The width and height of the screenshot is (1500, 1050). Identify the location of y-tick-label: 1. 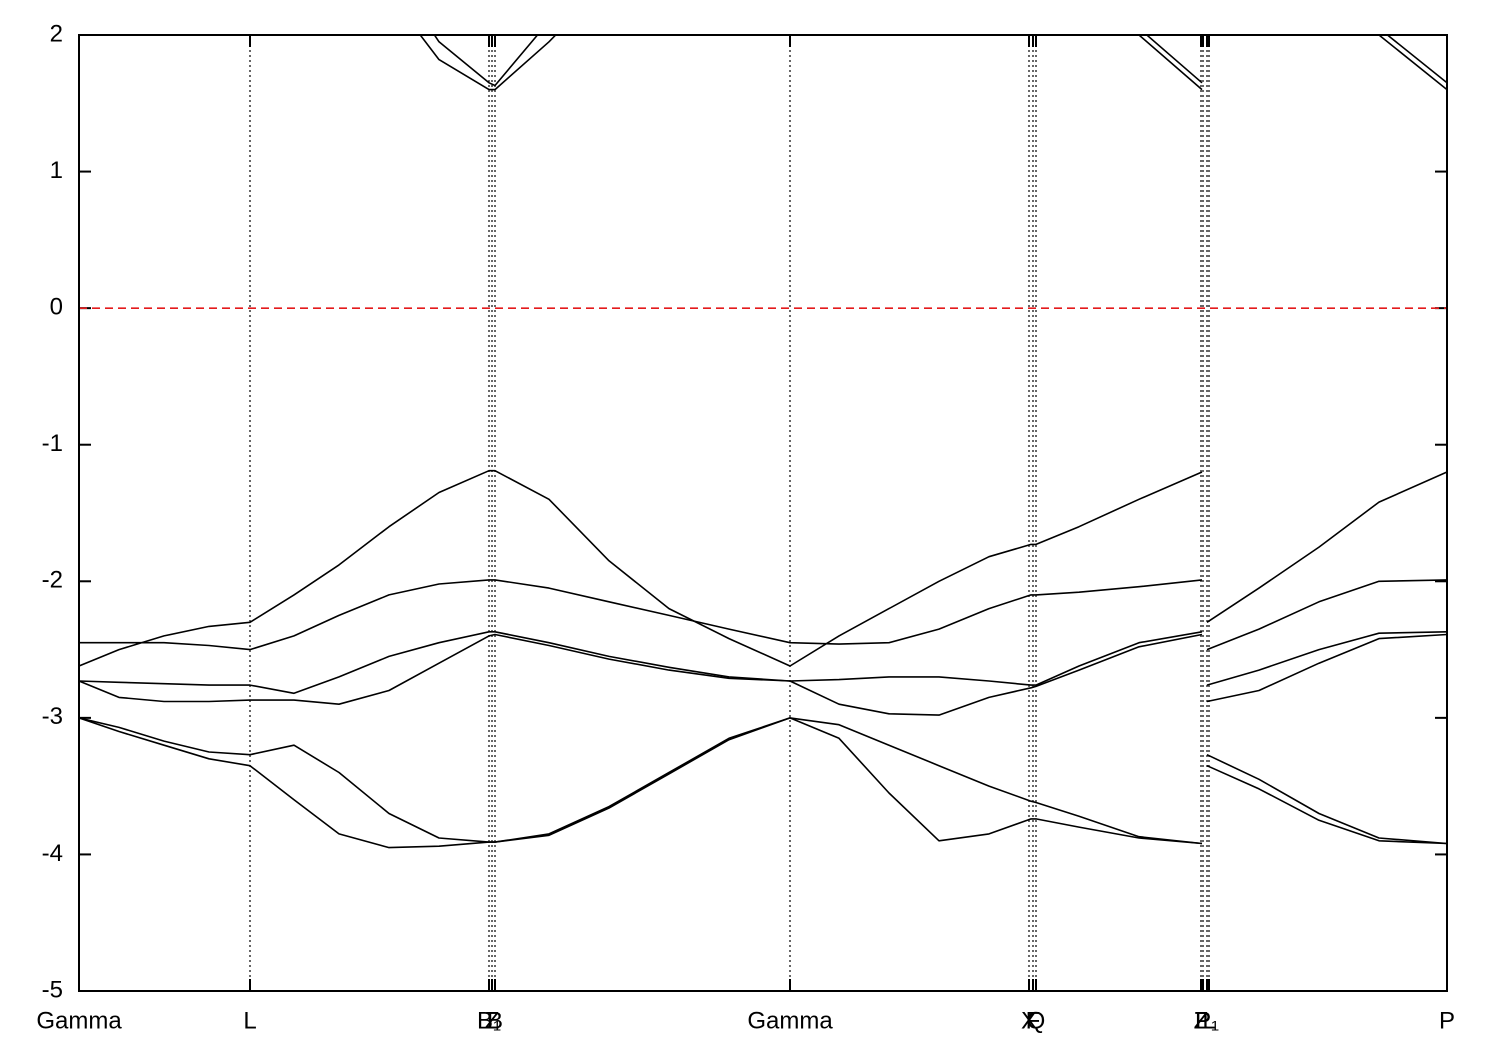
(56, 170).